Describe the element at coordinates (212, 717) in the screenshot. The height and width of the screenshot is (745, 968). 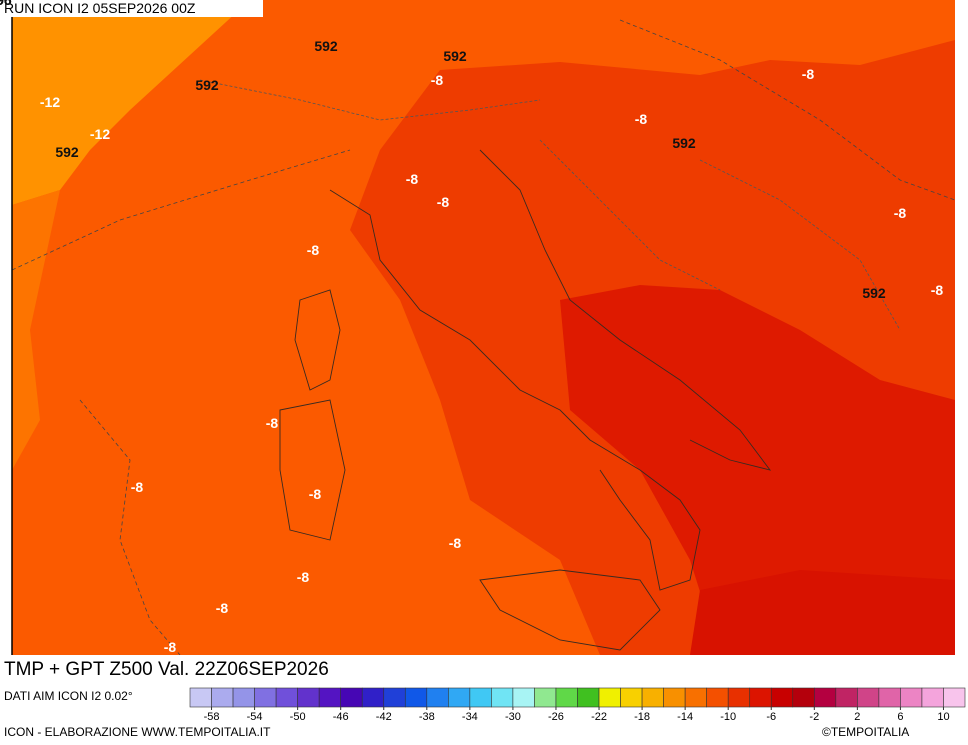
I see `tick-label: -58` at that location.